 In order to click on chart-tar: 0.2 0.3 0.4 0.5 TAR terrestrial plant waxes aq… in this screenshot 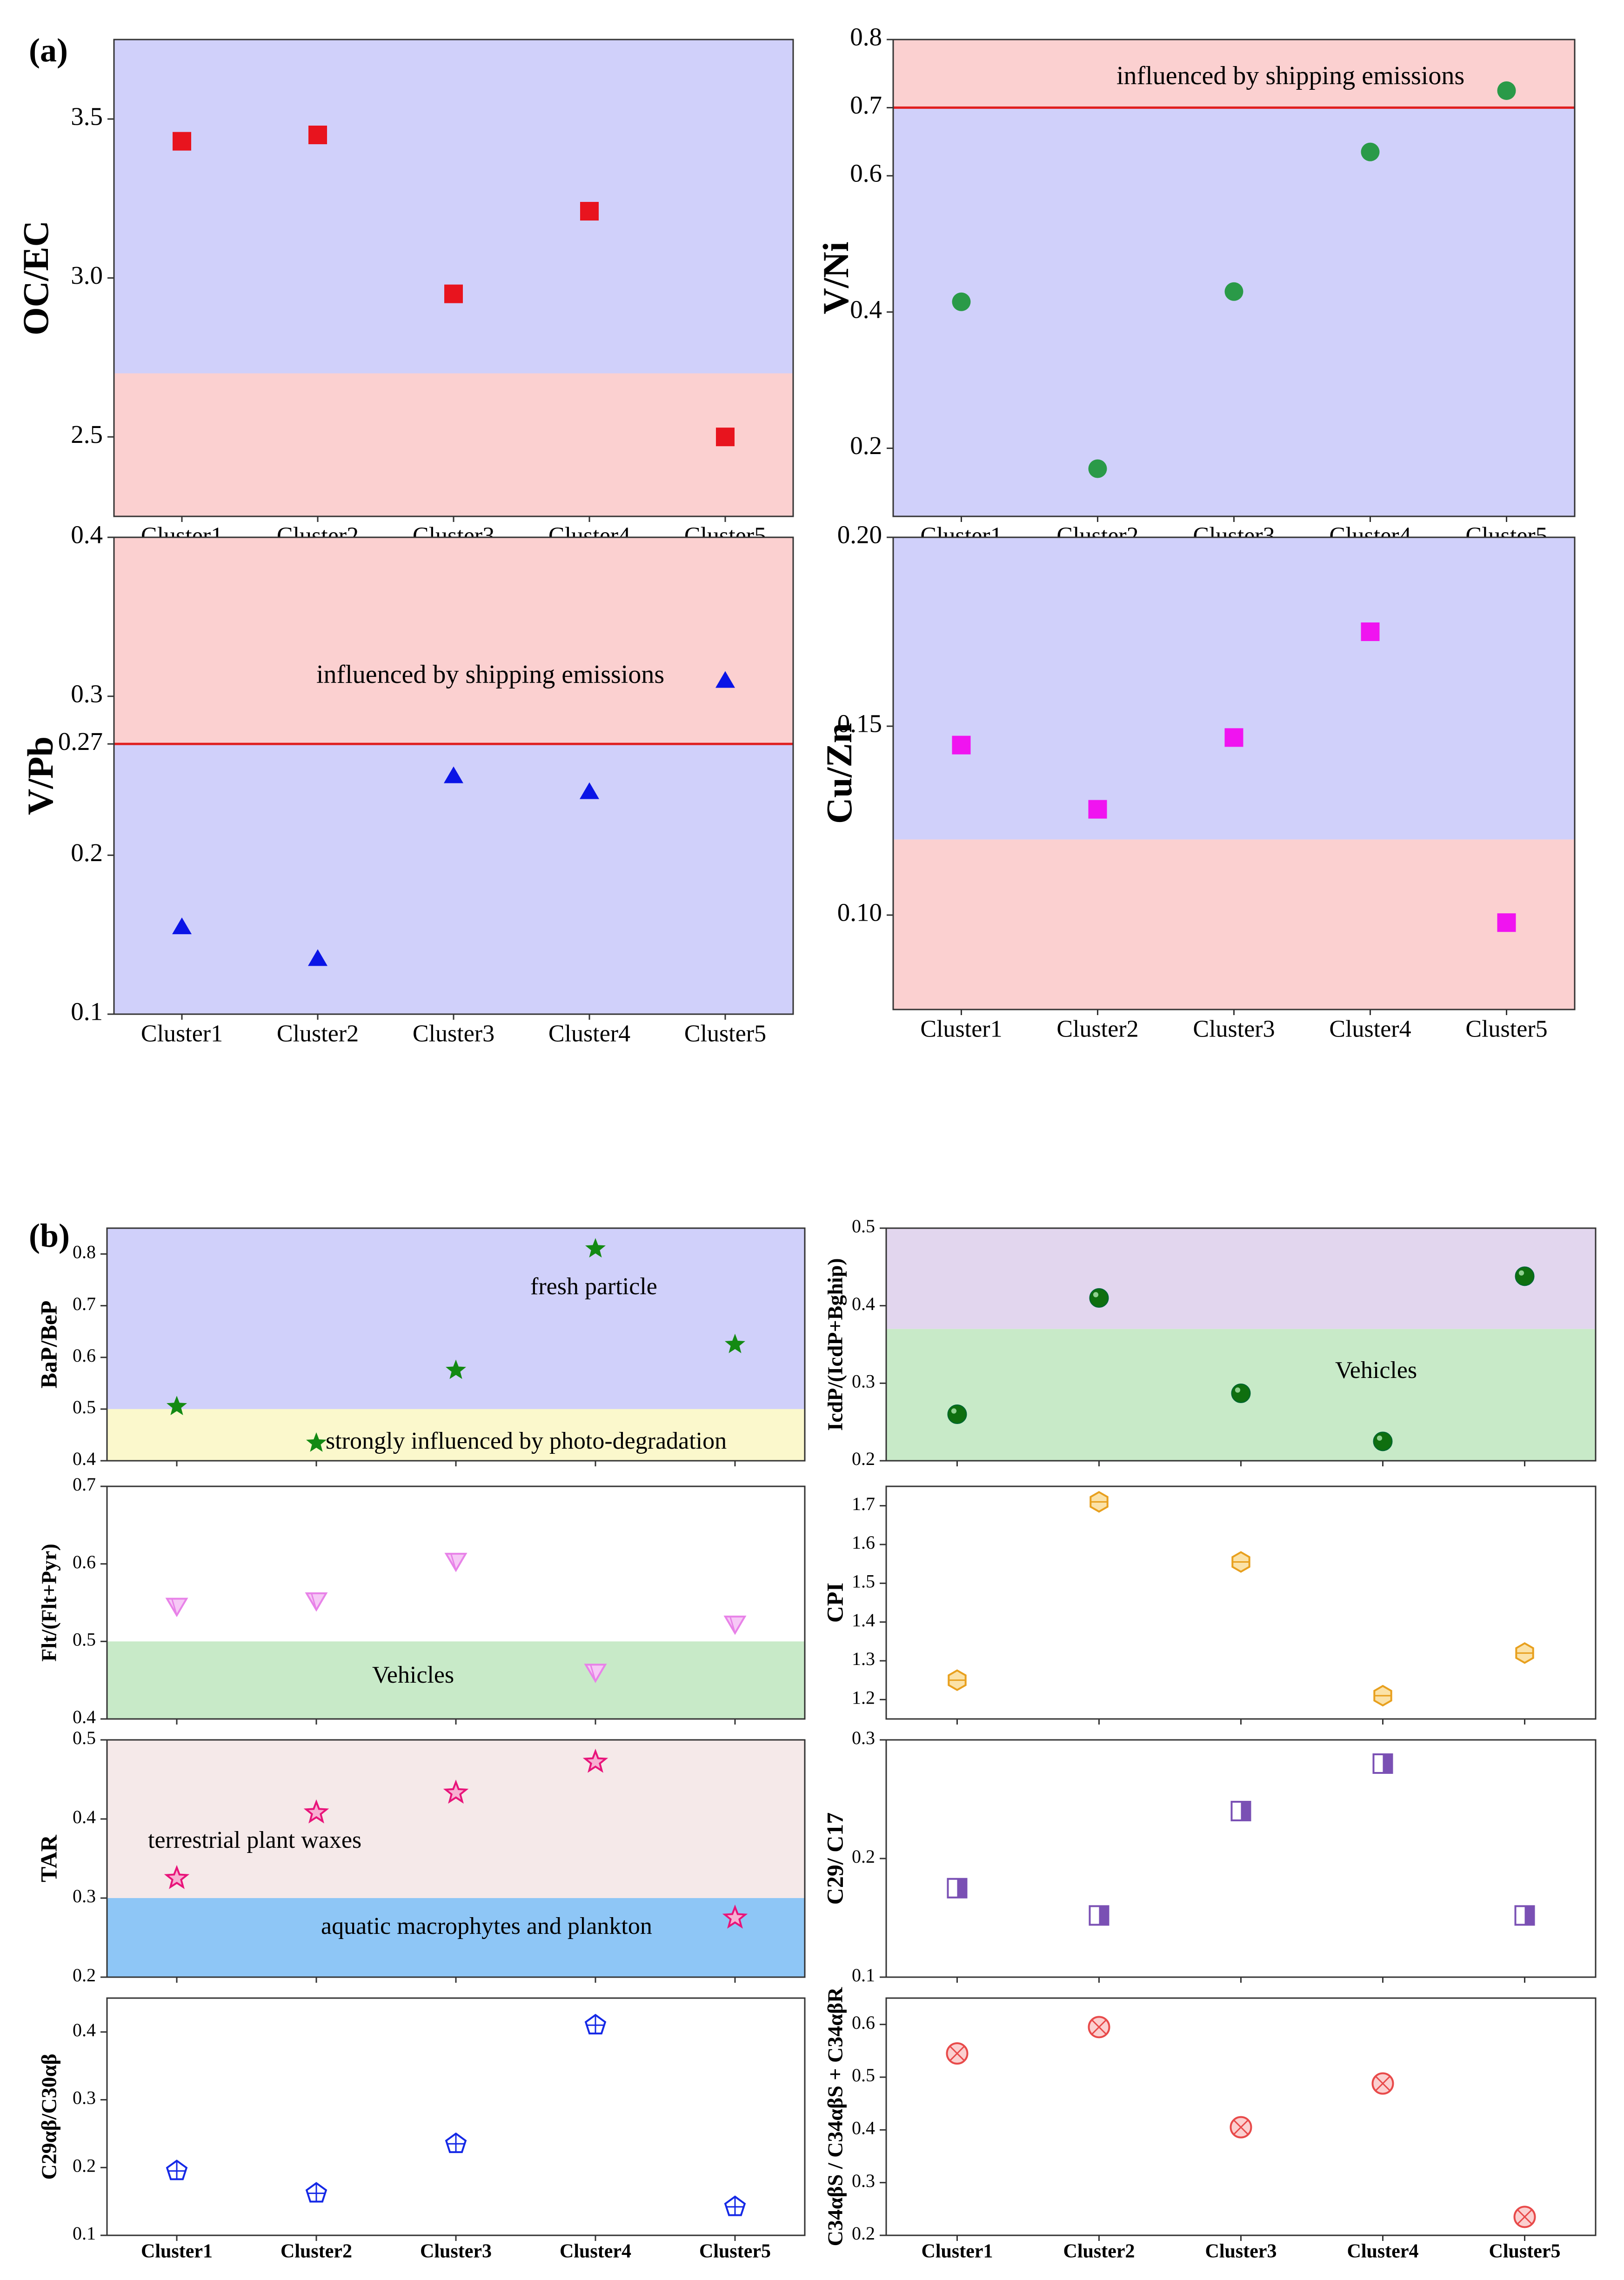, I will do `click(421, 1856)`.